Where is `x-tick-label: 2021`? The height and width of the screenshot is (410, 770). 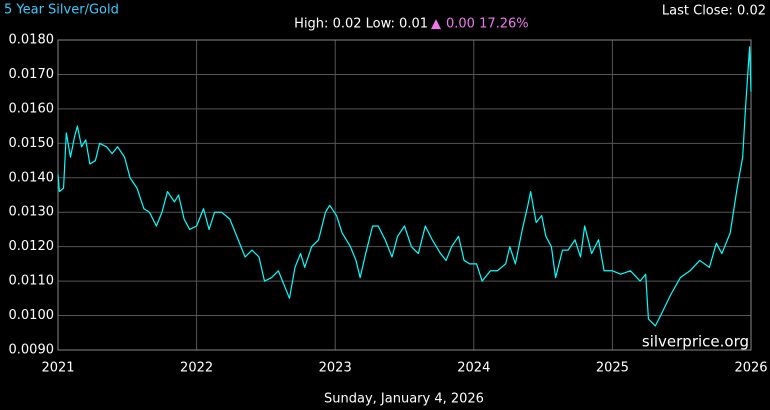
x-tick-label: 2021 is located at coordinates (57, 368).